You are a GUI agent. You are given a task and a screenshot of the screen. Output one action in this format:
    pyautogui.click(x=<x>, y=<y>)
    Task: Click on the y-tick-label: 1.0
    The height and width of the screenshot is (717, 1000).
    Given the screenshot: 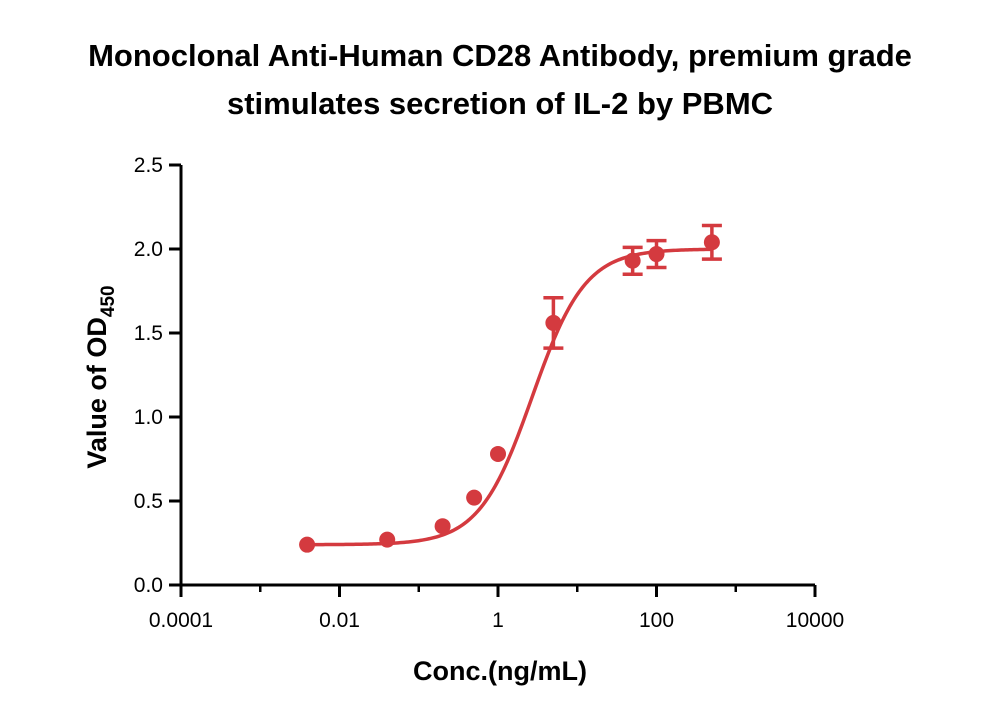 What is the action you would take?
    pyautogui.click(x=148, y=417)
    